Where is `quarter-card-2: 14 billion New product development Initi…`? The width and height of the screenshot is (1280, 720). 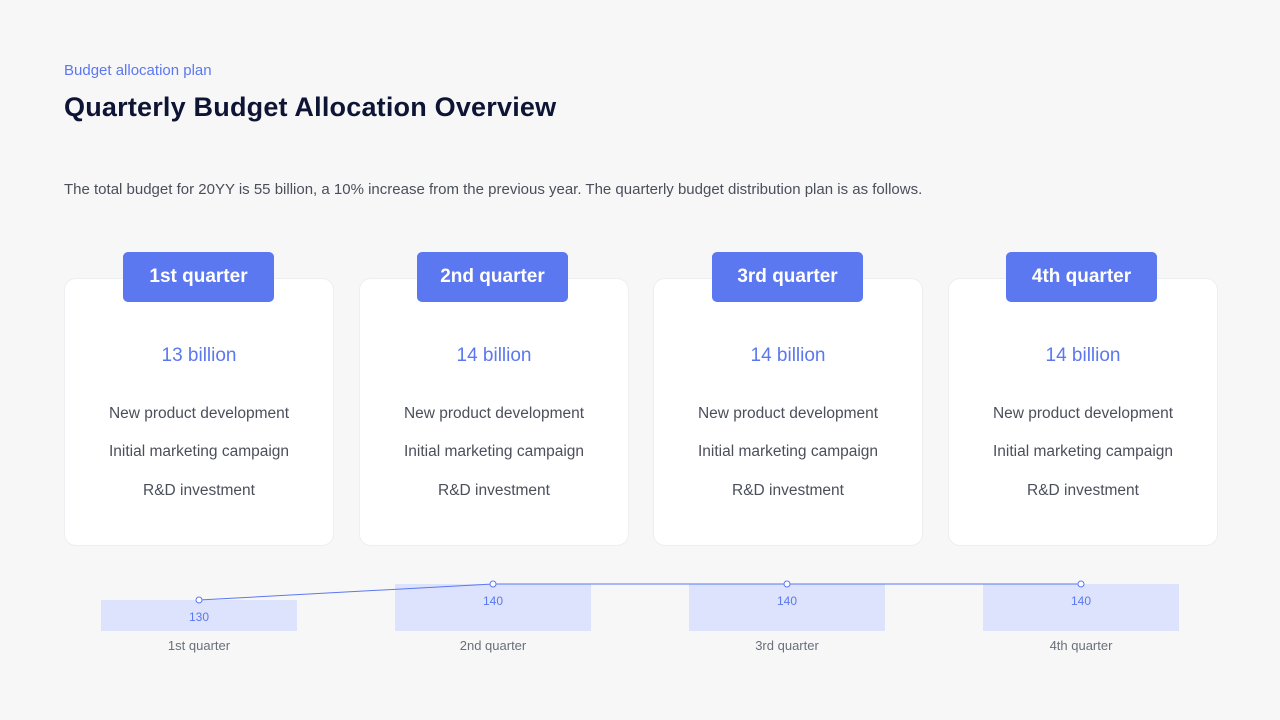
quarter-card-2: 14 billion New product development Initi… is located at coordinates (494, 412).